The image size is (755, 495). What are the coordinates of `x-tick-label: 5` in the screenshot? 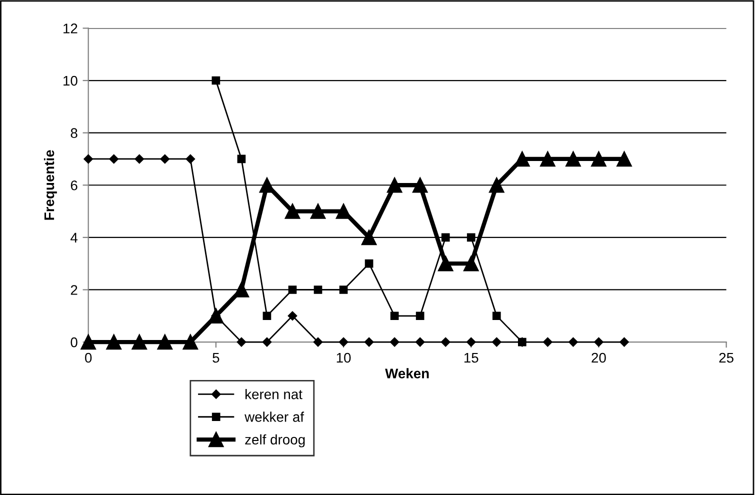 It's located at (216, 357).